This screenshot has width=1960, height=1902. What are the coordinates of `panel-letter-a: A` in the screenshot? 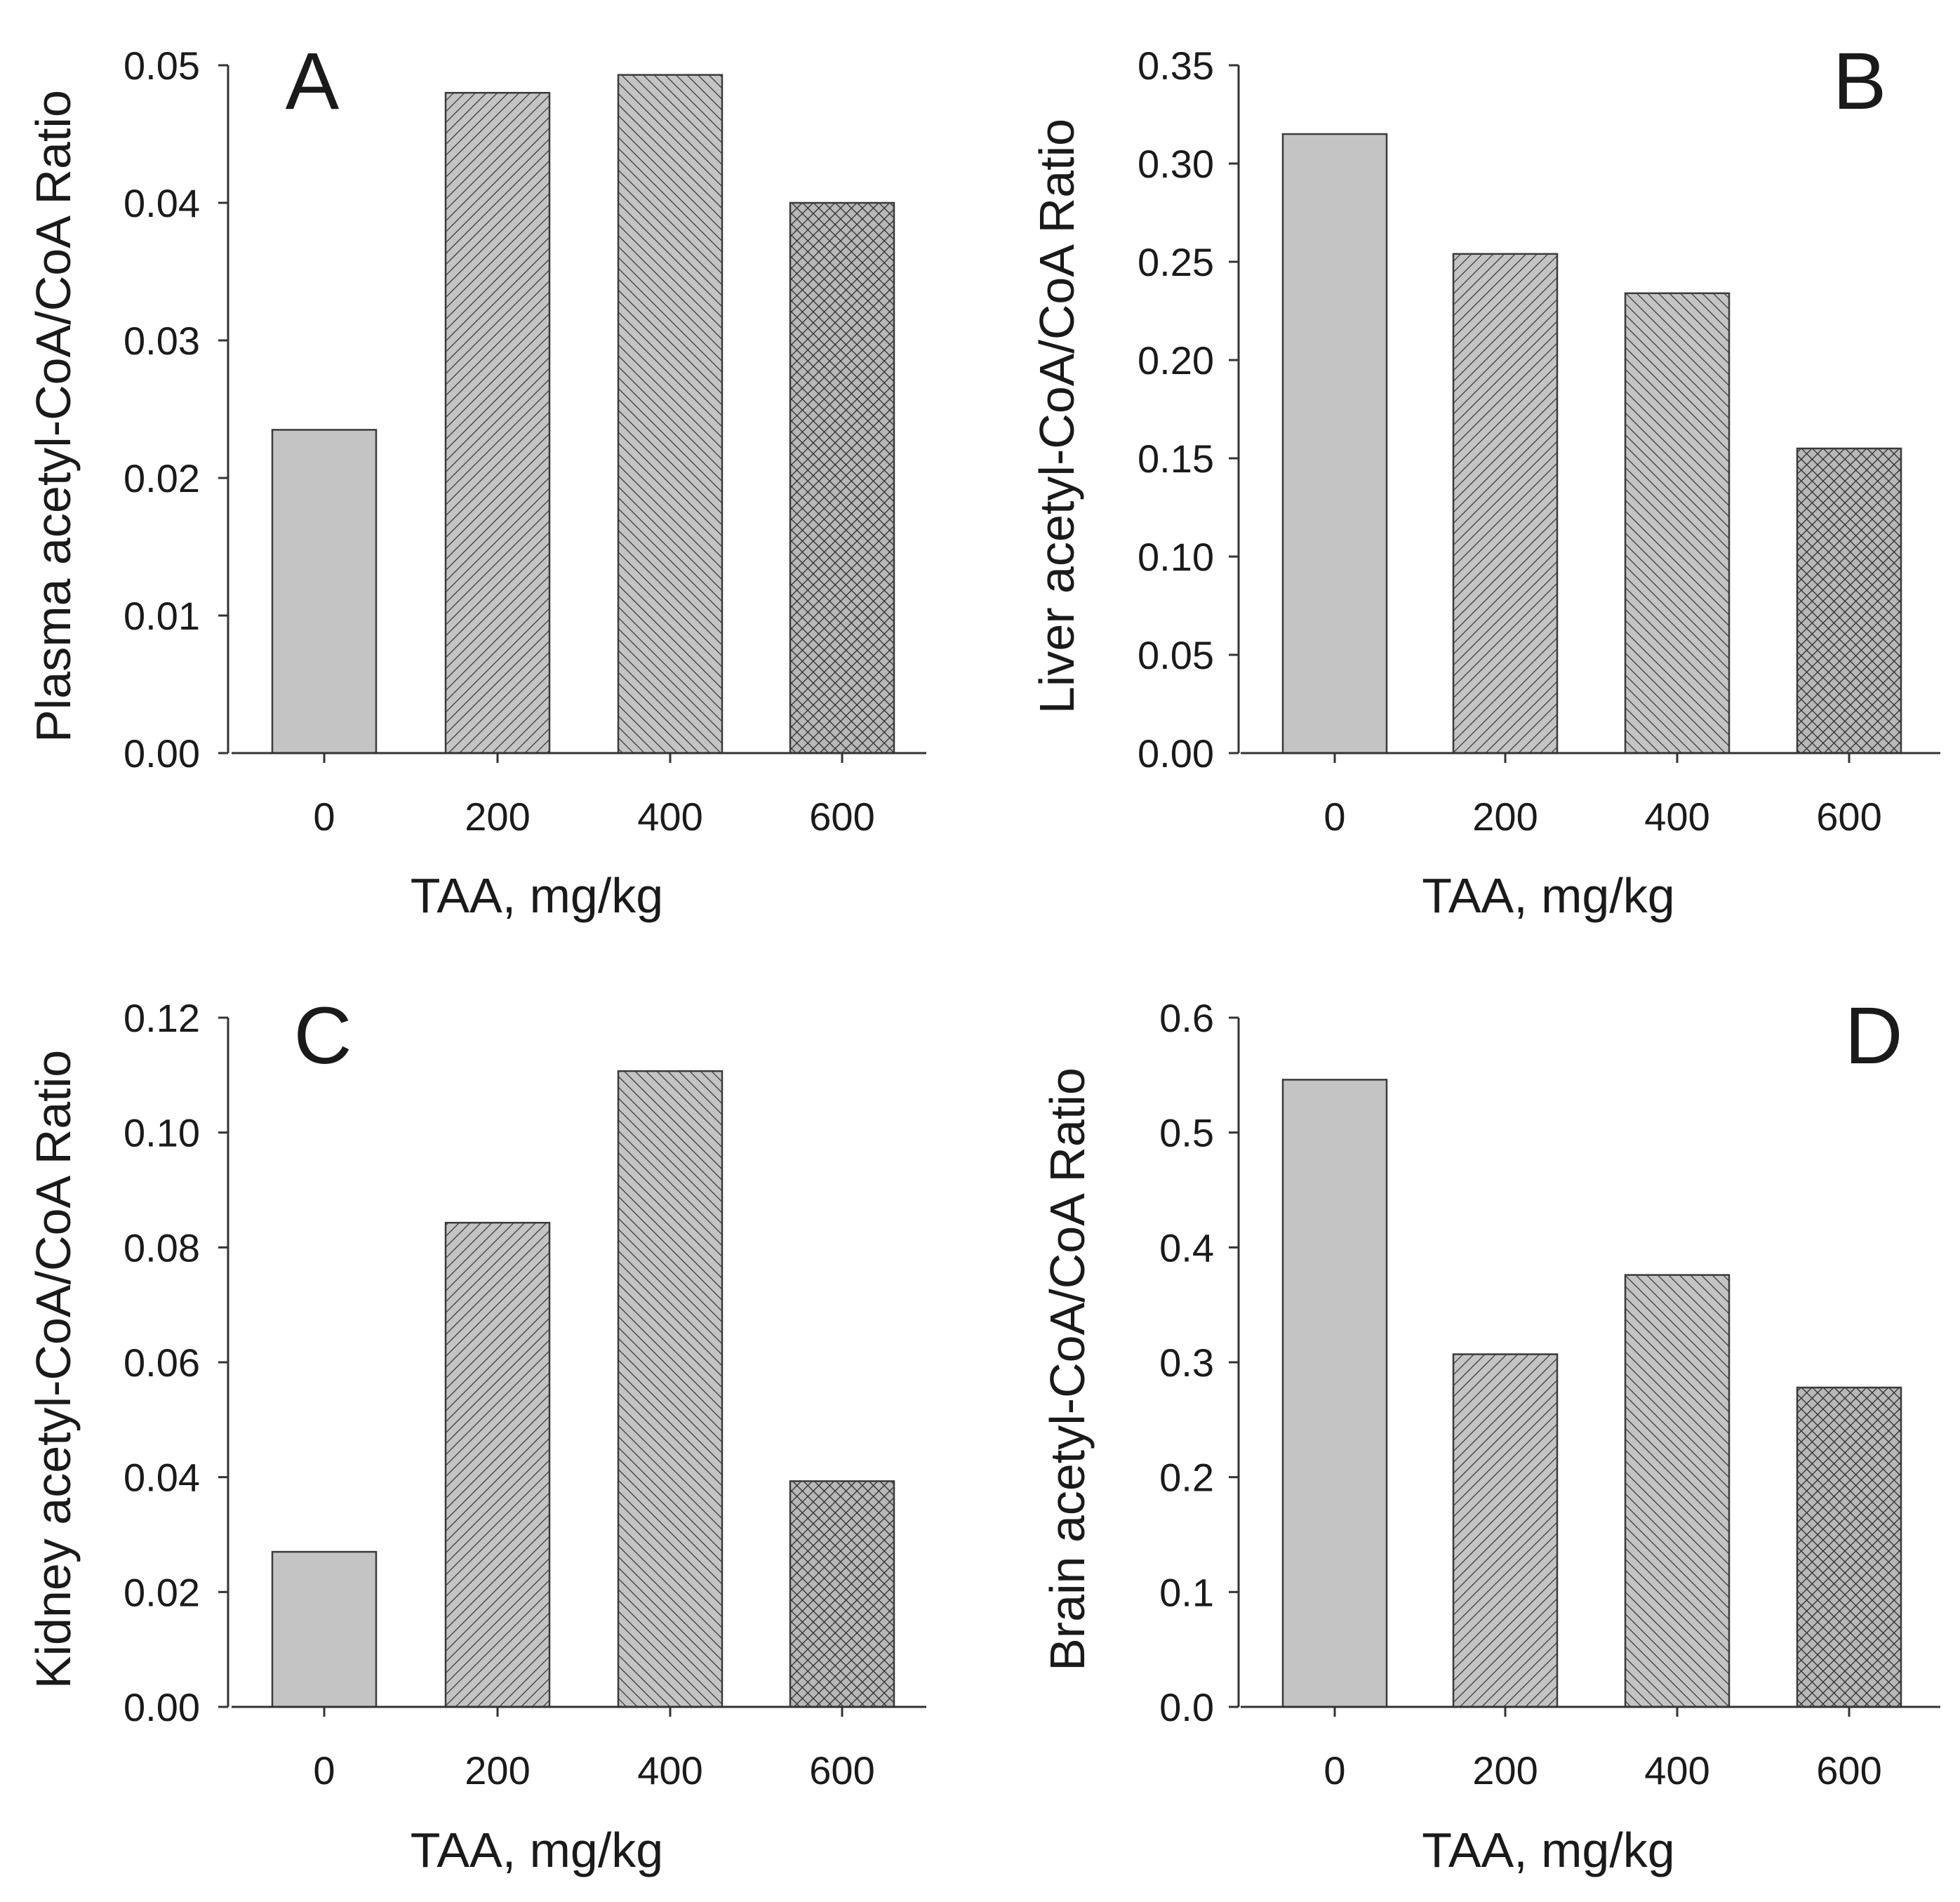 It's located at (313, 81).